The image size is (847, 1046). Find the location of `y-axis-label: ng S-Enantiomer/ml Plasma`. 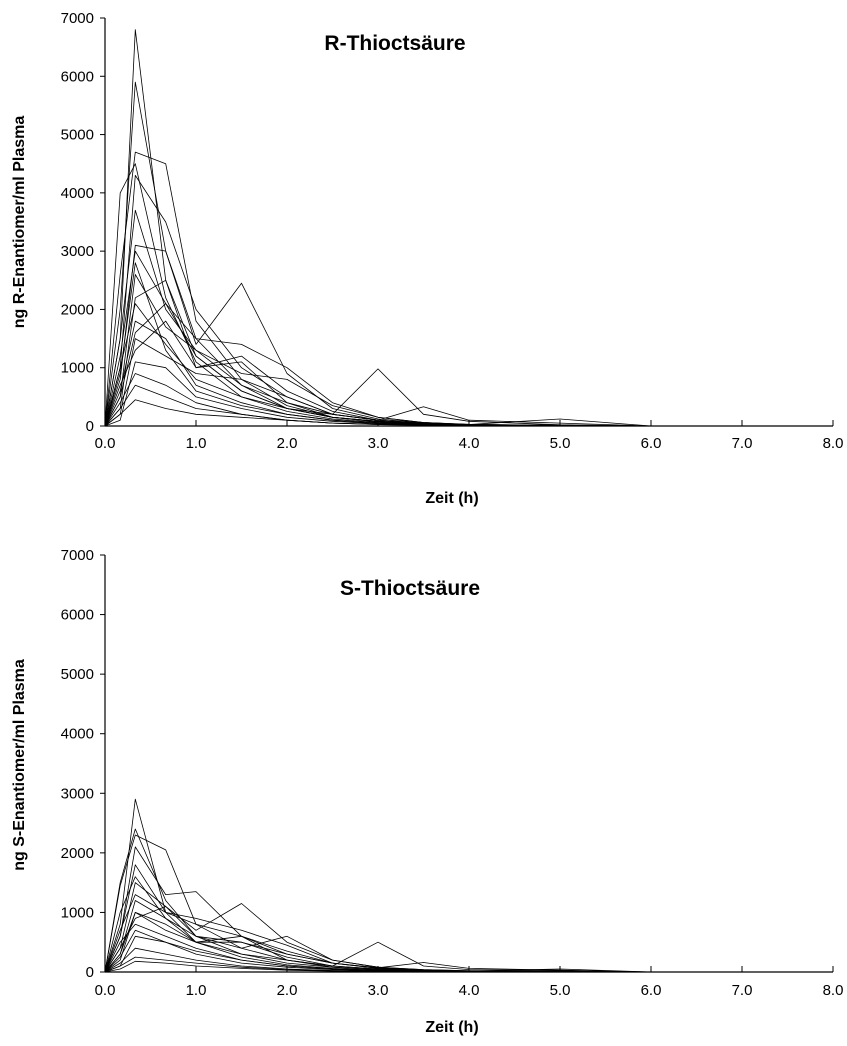

y-axis-label: ng S-Enantiomer/ml Plasma is located at coordinates (19, 765).